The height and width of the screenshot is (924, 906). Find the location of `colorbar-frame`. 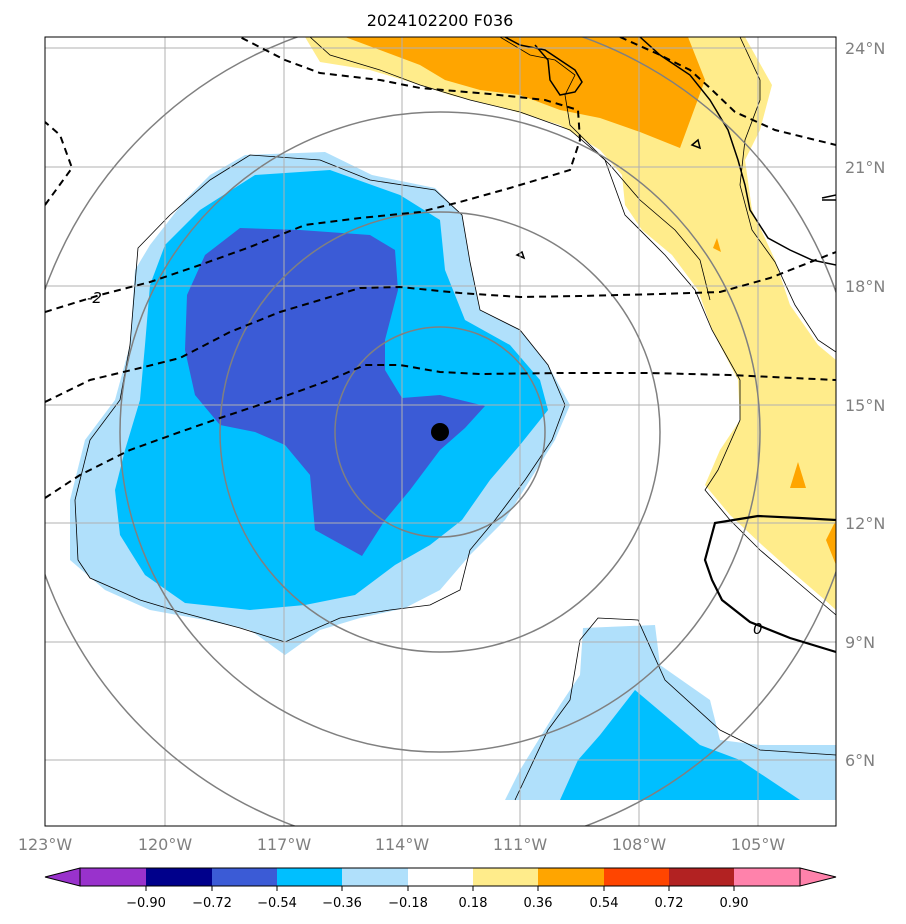

colorbar-frame is located at coordinates (440, 877).